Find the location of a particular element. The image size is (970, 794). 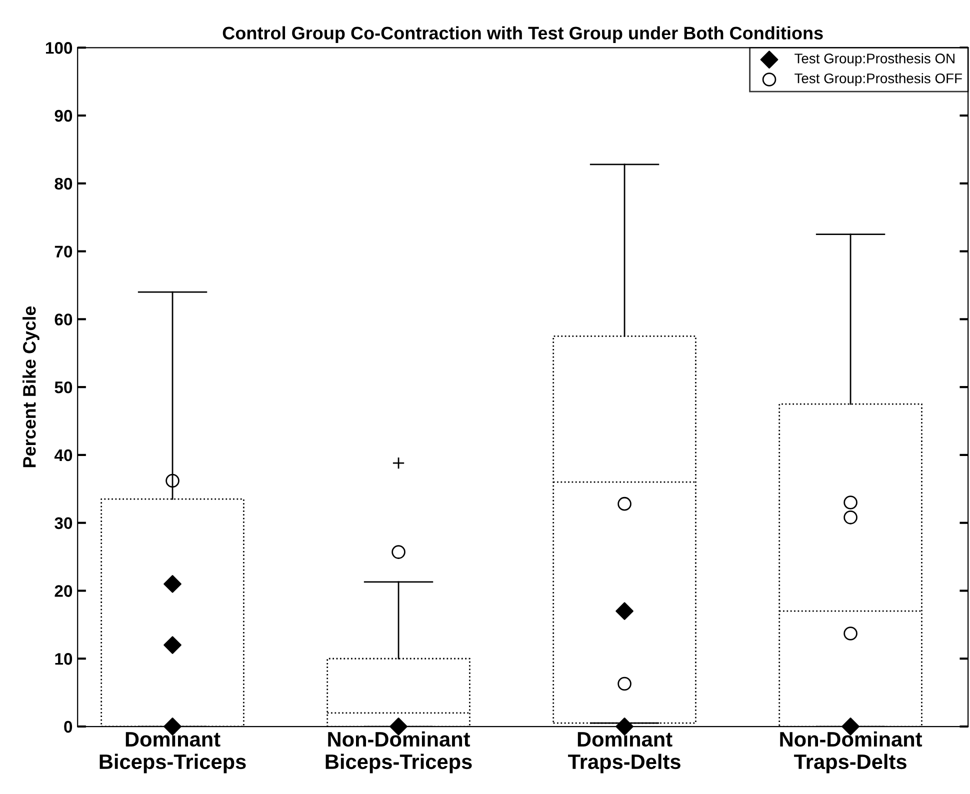

y-tick-label: 0 is located at coordinates (68, 726).